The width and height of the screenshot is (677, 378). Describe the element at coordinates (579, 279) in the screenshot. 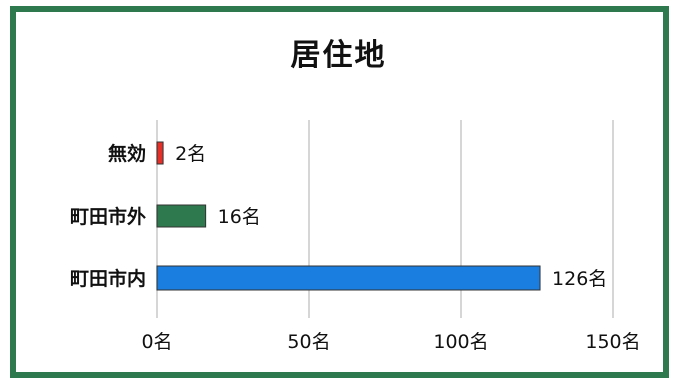

I see `value-label: 126名` at that location.